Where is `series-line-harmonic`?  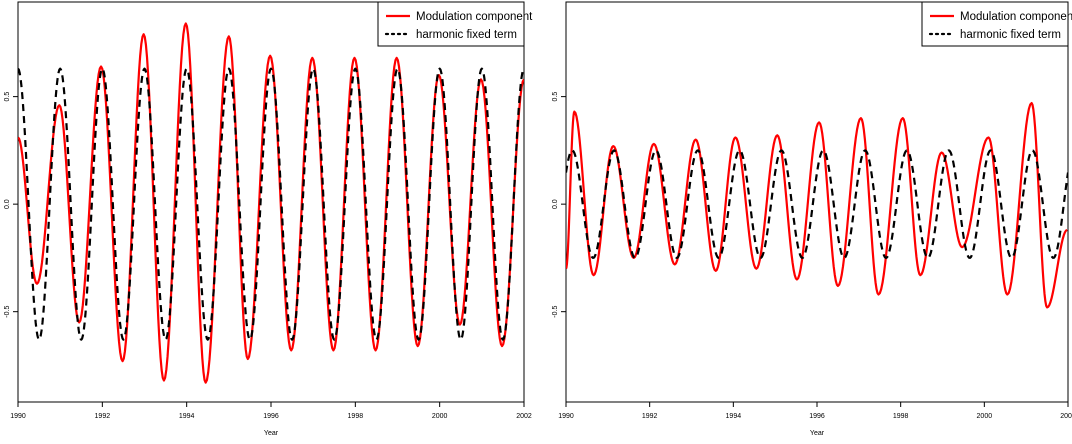
series-line-harmonic is located at coordinates (817, 204).